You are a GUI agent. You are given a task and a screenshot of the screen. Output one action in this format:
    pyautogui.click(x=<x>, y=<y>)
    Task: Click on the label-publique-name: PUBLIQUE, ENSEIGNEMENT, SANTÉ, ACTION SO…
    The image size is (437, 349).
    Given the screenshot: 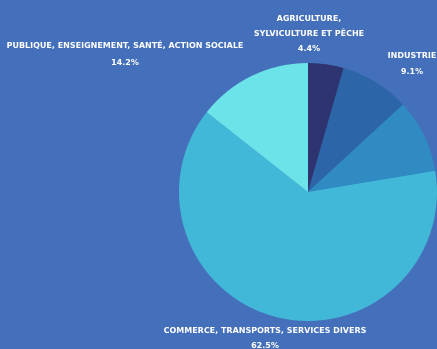 What is the action you would take?
    pyautogui.click(x=125, y=44)
    